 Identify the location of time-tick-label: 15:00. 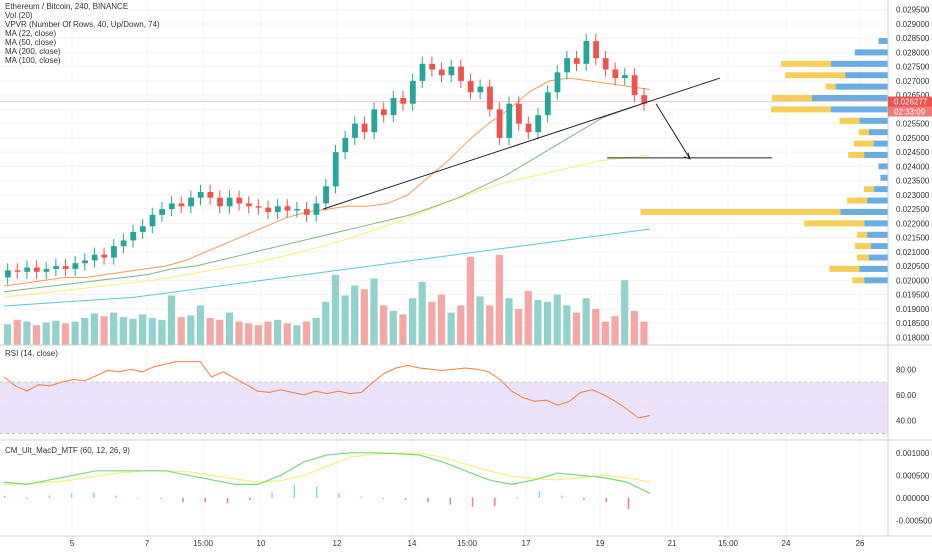
(728, 543).